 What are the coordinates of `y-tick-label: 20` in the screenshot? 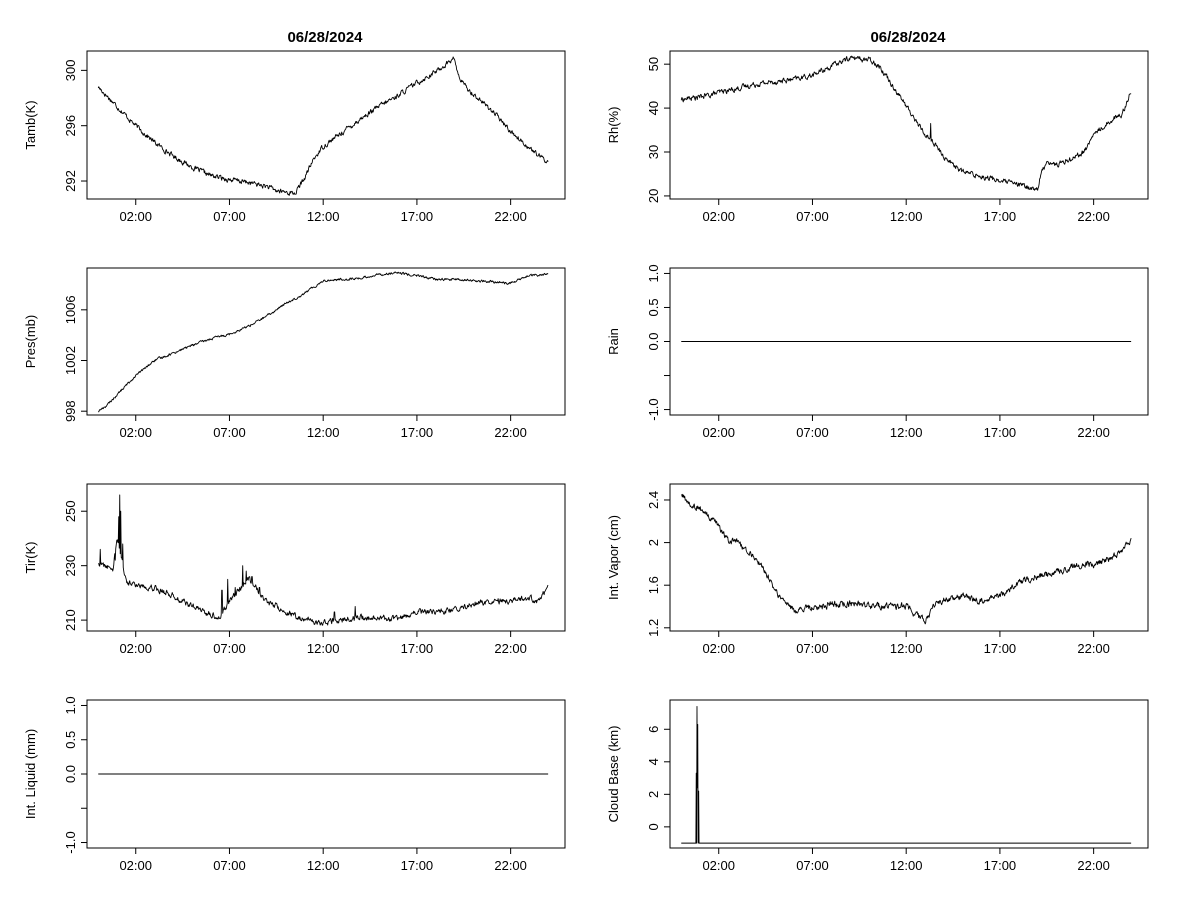 It's located at (653, 196).